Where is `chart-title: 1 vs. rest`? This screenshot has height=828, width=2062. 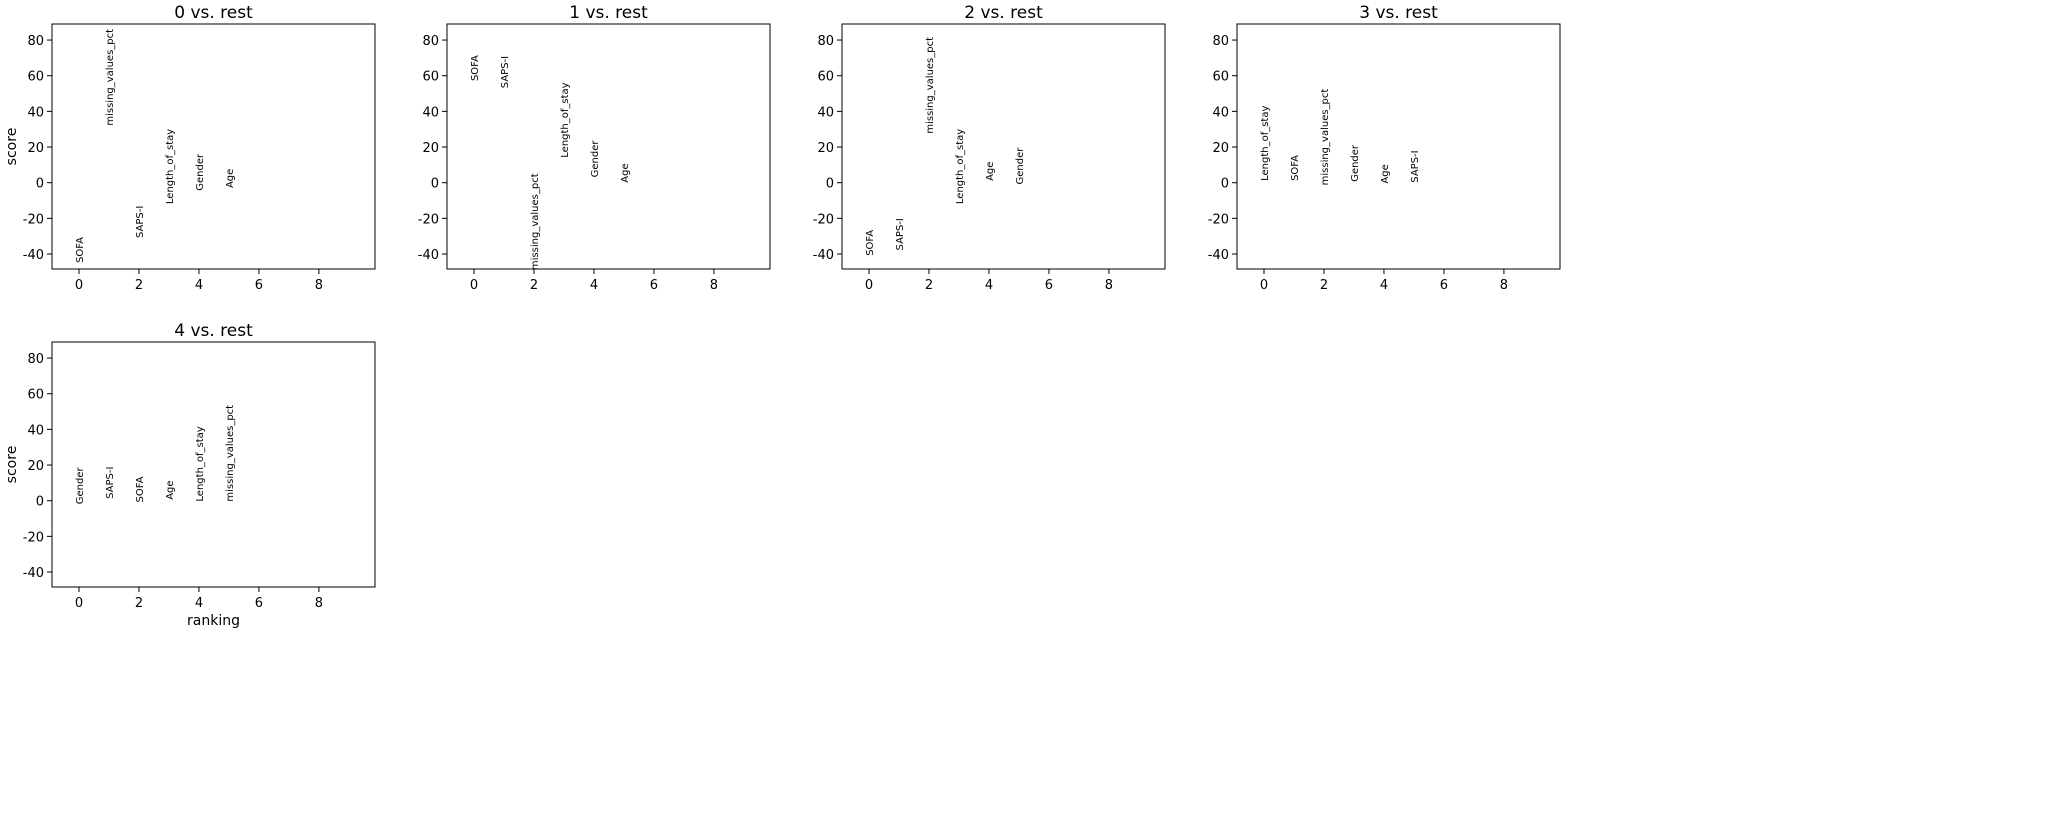 chart-title: 1 vs. rest is located at coordinates (608, 13).